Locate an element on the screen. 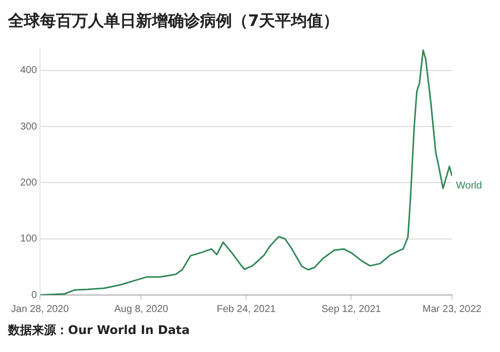  source-note: 数据来源：Our World In Data is located at coordinates (99, 330).